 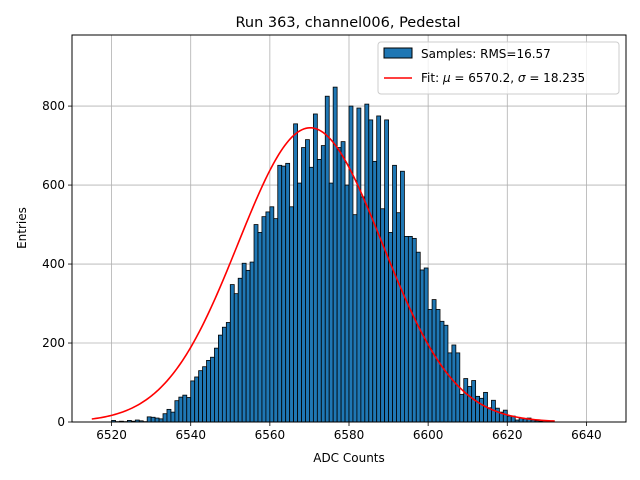 I want to click on legend-box, so click(x=498, y=68).